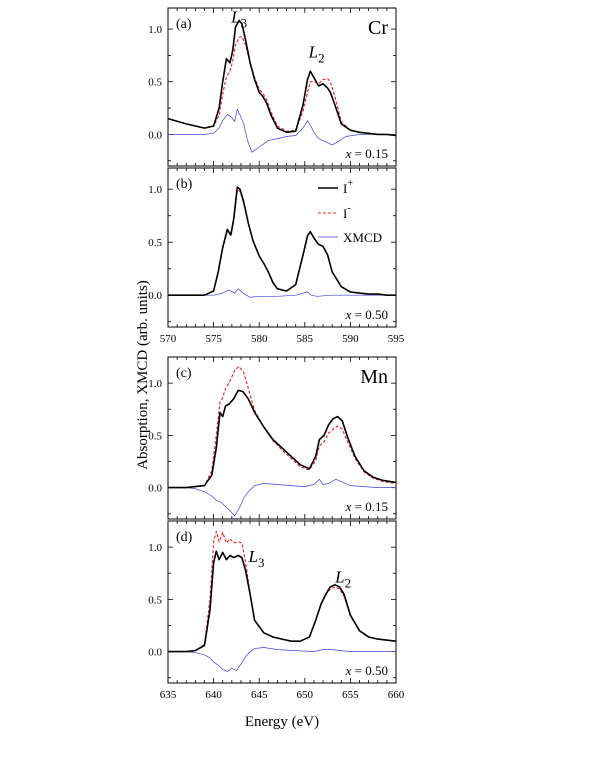 The image size is (595, 770). Describe the element at coordinates (184, 537) in the screenshot. I see `panel-label: (d)` at that location.